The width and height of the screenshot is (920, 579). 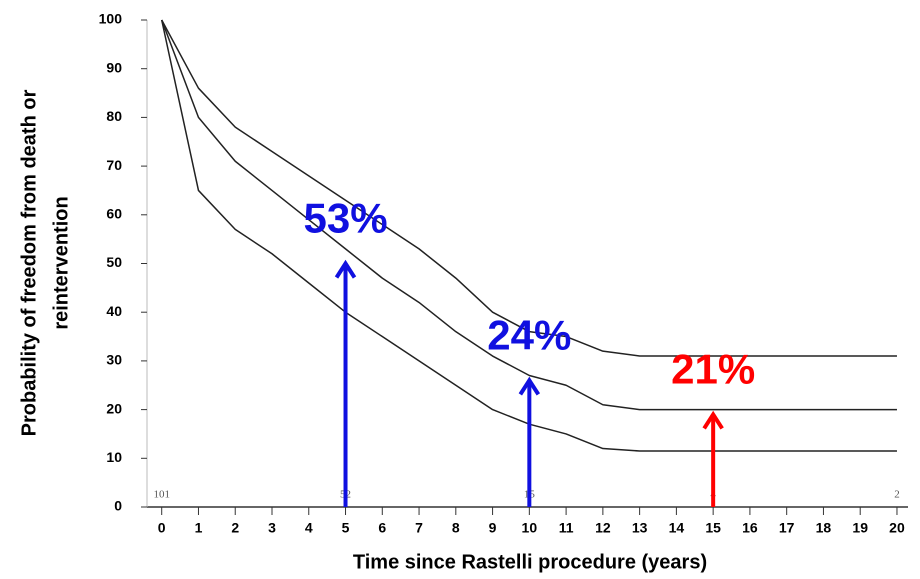 What do you see at coordinates (118, 506) in the screenshot?
I see `y-tick-label: 0` at bounding box center [118, 506].